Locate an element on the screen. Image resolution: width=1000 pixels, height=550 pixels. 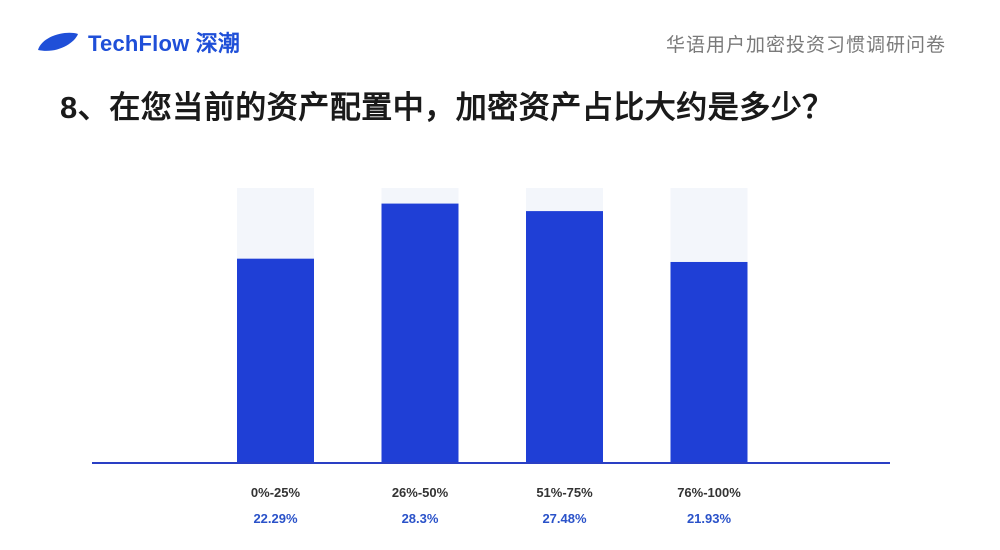
value-label: 21.93% is located at coordinates (709, 518).